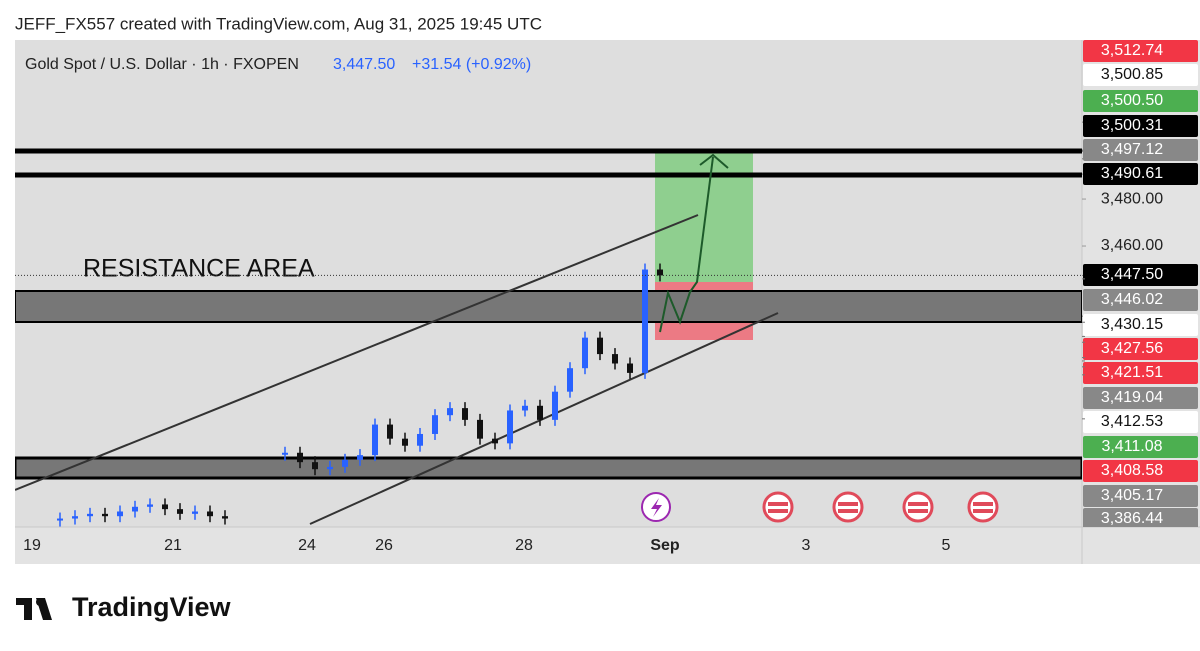 The height and width of the screenshot is (651, 1200). I want to click on price-tag-label: 3,408.58, so click(1132, 470).